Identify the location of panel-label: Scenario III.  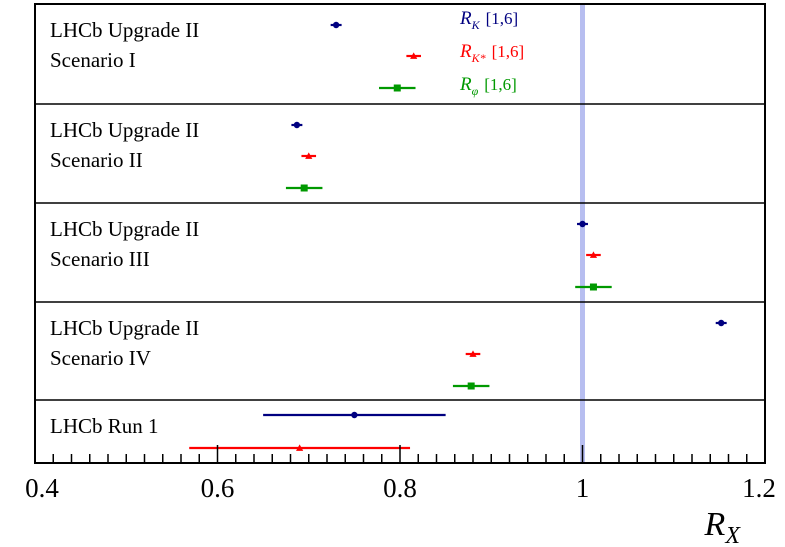
(100, 259).